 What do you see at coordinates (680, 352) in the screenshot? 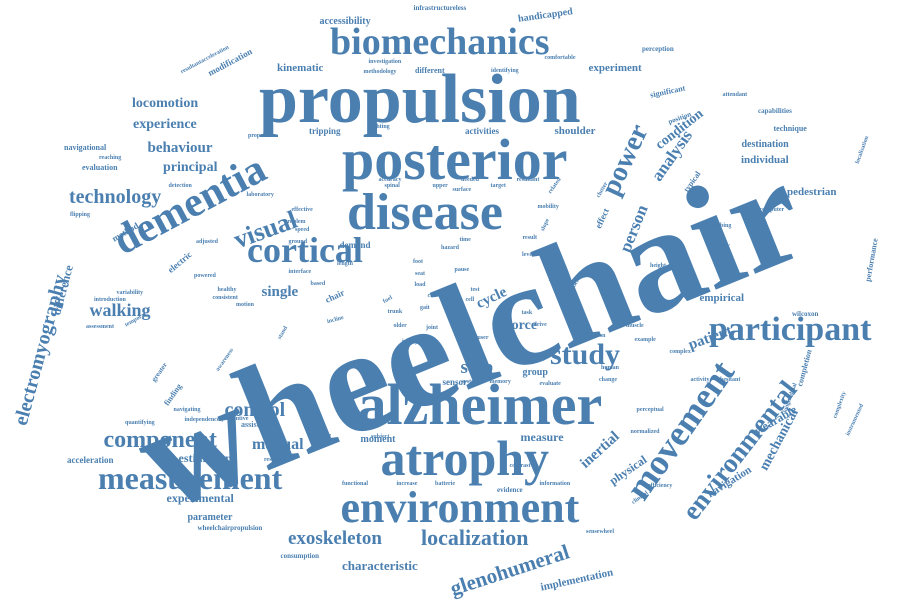
I see `word-complex: complex` at bounding box center [680, 352].